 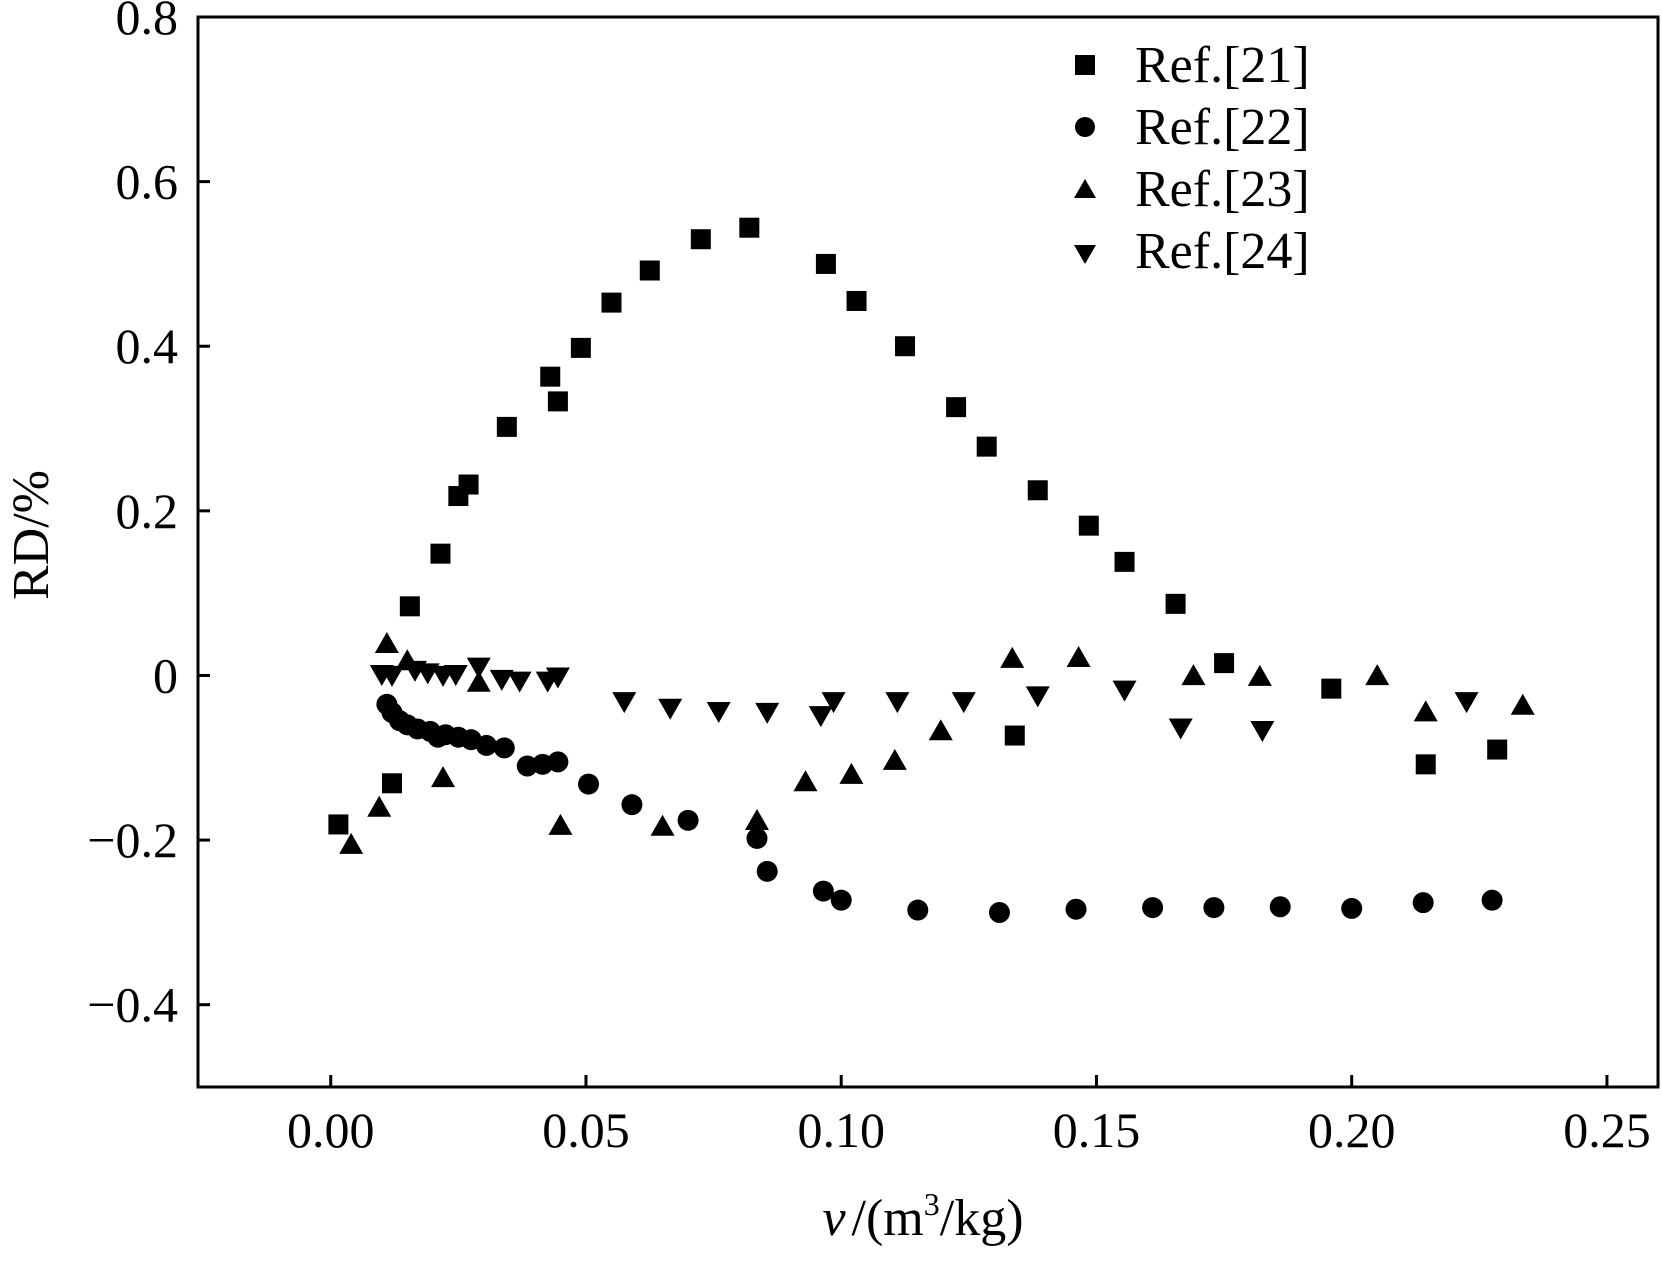 What do you see at coordinates (888, 1218) in the screenshot?
I see `x-axis-title-unit: /(m` at bounding box center [888, 1218].